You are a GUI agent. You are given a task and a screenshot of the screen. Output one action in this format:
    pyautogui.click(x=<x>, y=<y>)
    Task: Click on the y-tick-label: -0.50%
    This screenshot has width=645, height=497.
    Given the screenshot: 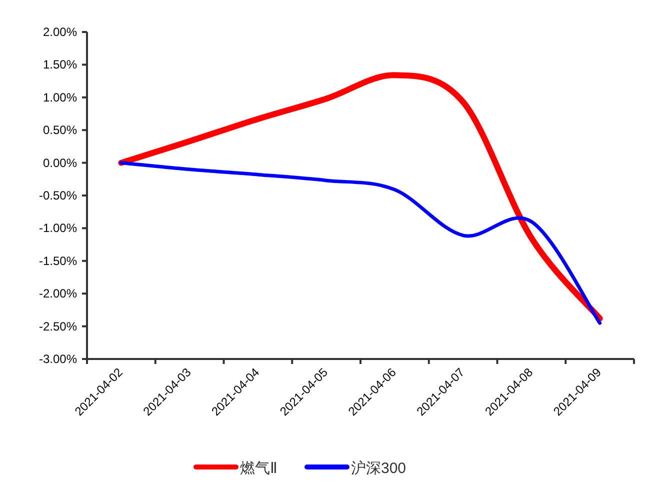 What is the action you would take?
    pyautogui.click(x=58, y=195)
    